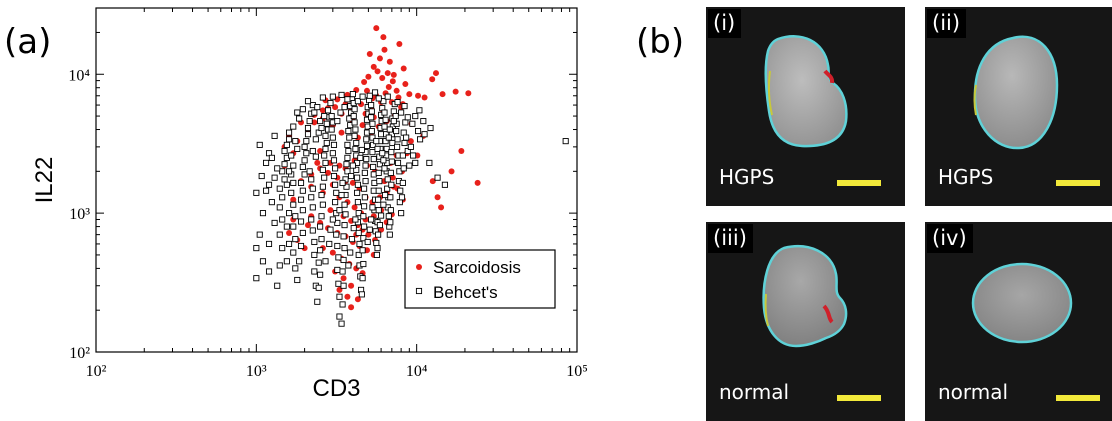 This screenshot has width=1112, height=421. What do you see at coordinates (44, 180) in the screenshot?
I see `y-axis-label: IL22` at bounding box center [44, 180].